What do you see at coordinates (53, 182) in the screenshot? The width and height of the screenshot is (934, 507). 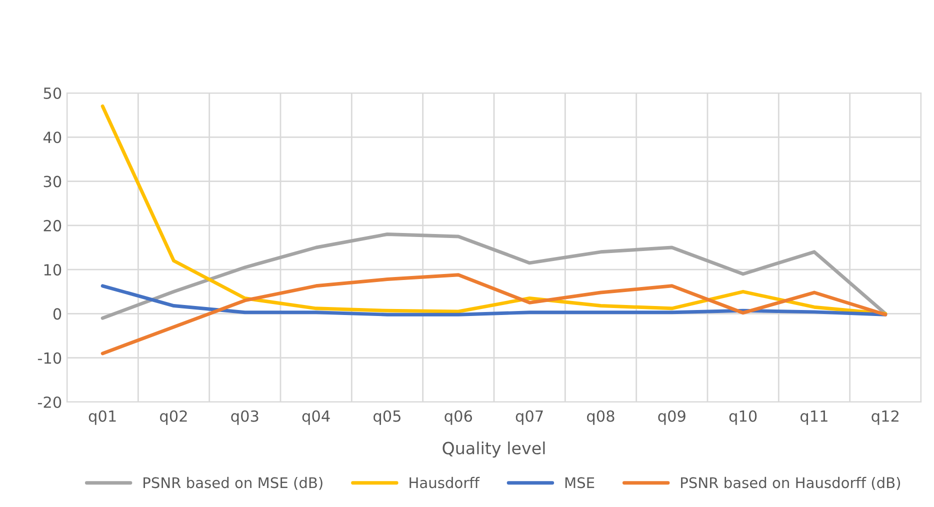 I see `y-tick-label: 30` at bounding box center [53, 182].